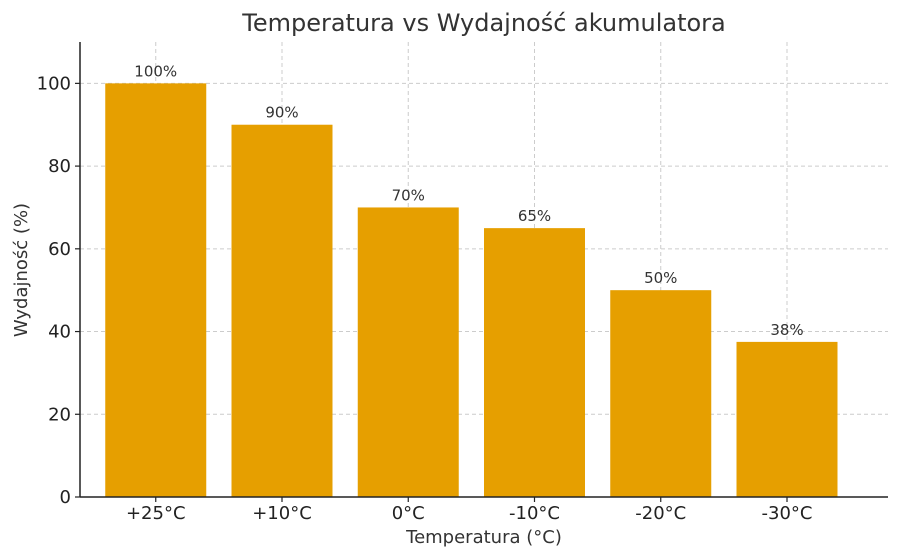 This screenshot has height=558, width=900. Describe the element at coordinates (155, 71) in the screenshot. I see `data-label-0: 100%` at that location.